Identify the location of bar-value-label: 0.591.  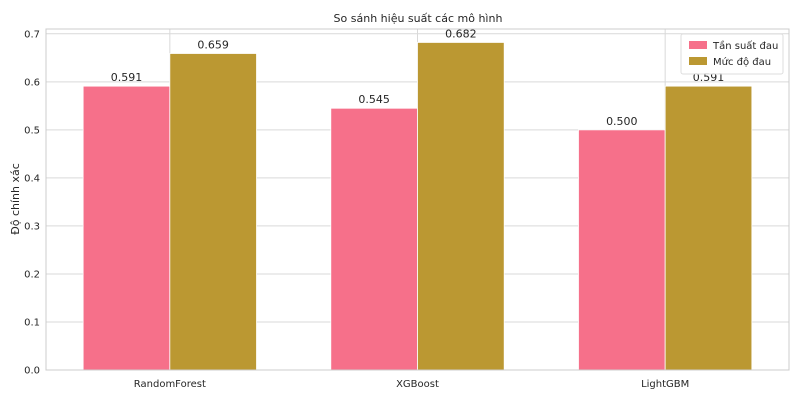
(127, 77).